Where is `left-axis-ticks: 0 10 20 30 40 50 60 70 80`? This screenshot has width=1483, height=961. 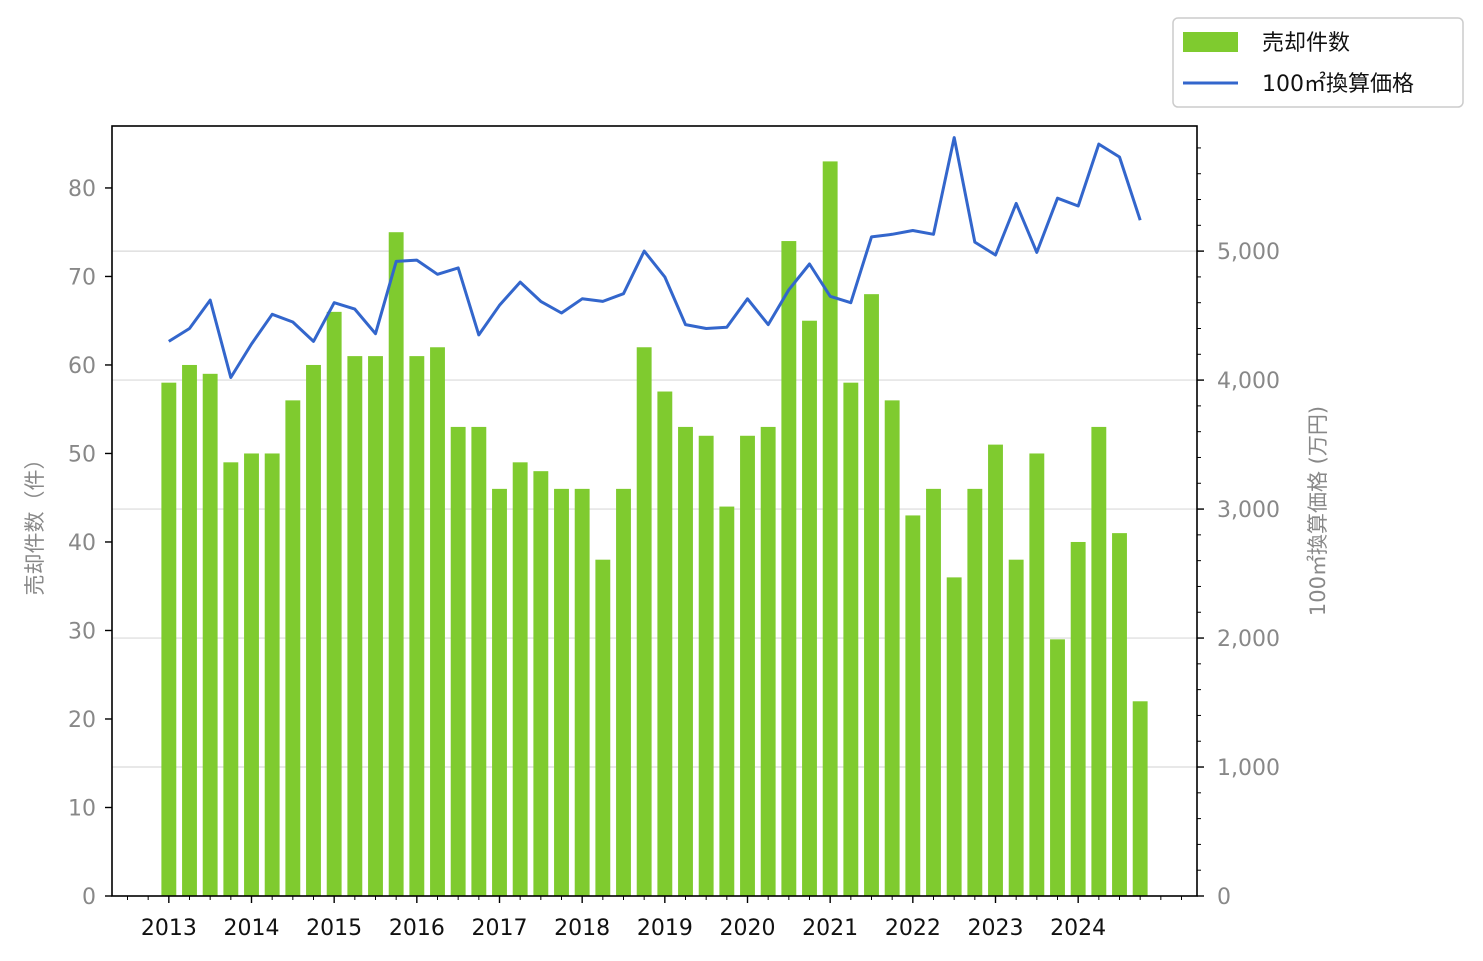
left-axis-ticks: 0 10 20 30 40 50 60 70 80 is located at coordinates (90, 543).